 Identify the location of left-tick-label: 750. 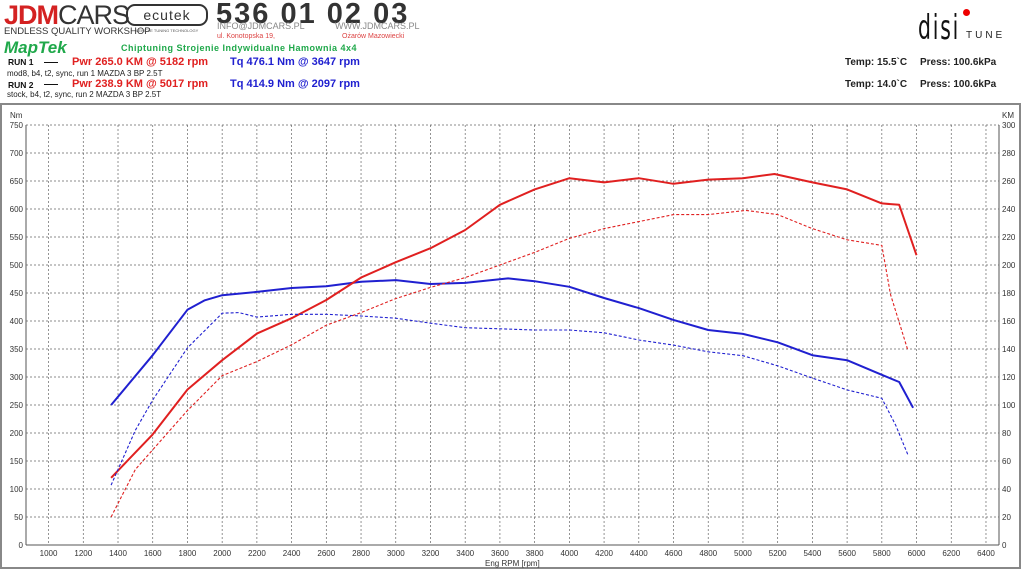
(17, 125).